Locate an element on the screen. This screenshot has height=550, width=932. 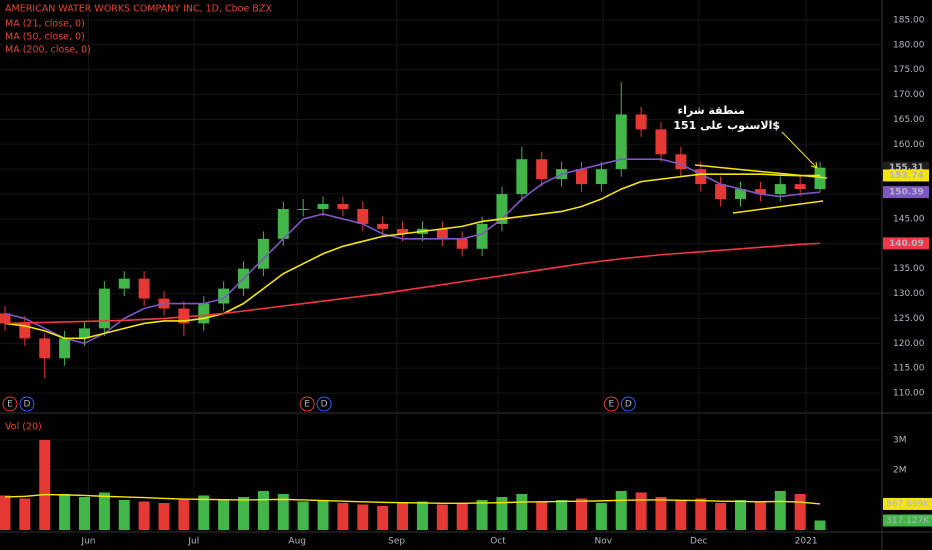
x-tick-label: Jul is located at coordinates (193, 542).